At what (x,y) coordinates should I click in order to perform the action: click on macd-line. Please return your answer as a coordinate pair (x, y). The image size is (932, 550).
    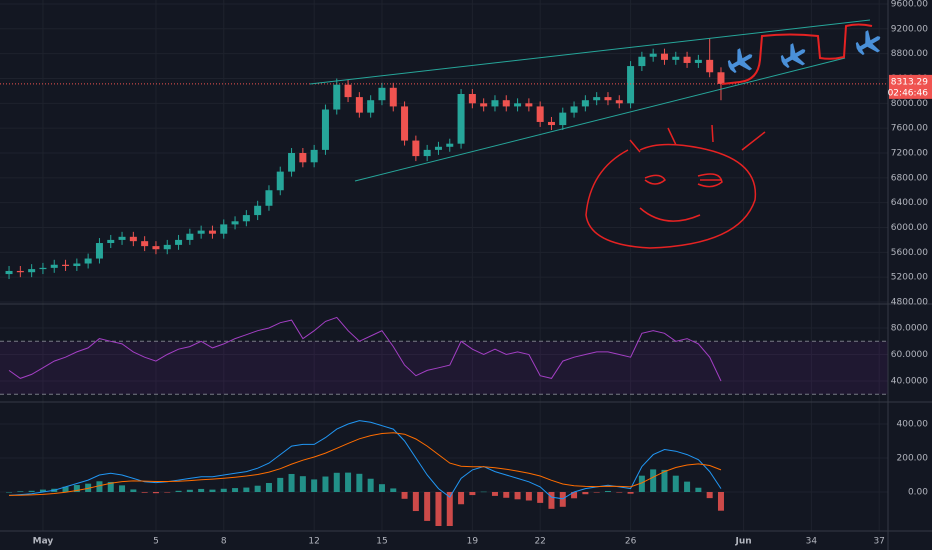
    Looking at the image, I should click on (365, 464).